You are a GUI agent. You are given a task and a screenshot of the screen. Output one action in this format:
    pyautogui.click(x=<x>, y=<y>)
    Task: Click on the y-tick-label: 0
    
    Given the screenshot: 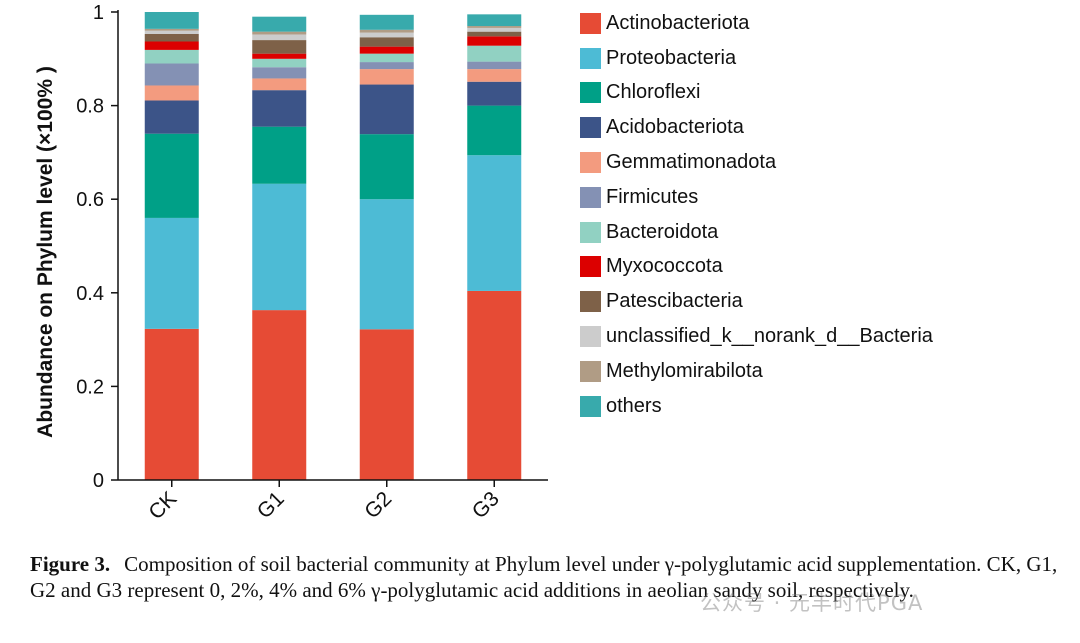 What is the action you would take?
    pyautogui.click(x=98, y=481)
    